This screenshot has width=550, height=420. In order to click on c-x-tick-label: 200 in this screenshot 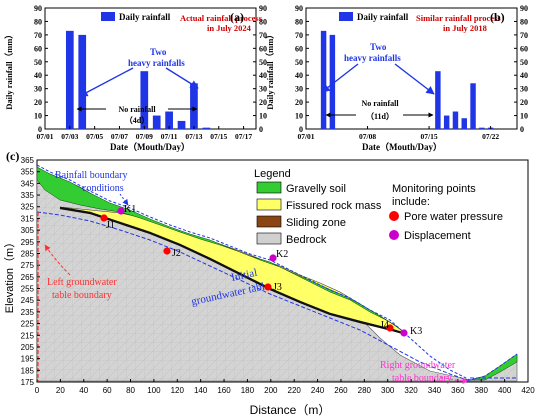, I will do `click(271, 390)`.